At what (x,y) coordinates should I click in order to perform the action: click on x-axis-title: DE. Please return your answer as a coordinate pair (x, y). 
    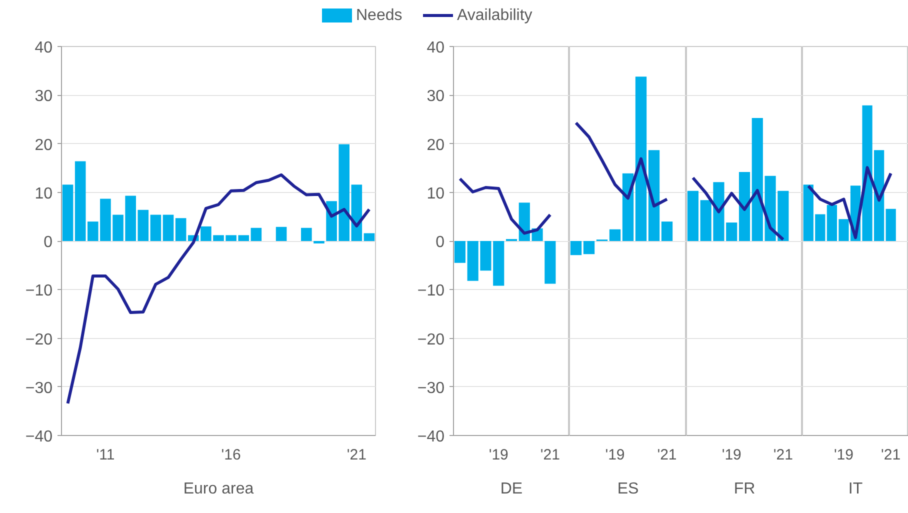
    Looking at the image, I should click on (511, 489).